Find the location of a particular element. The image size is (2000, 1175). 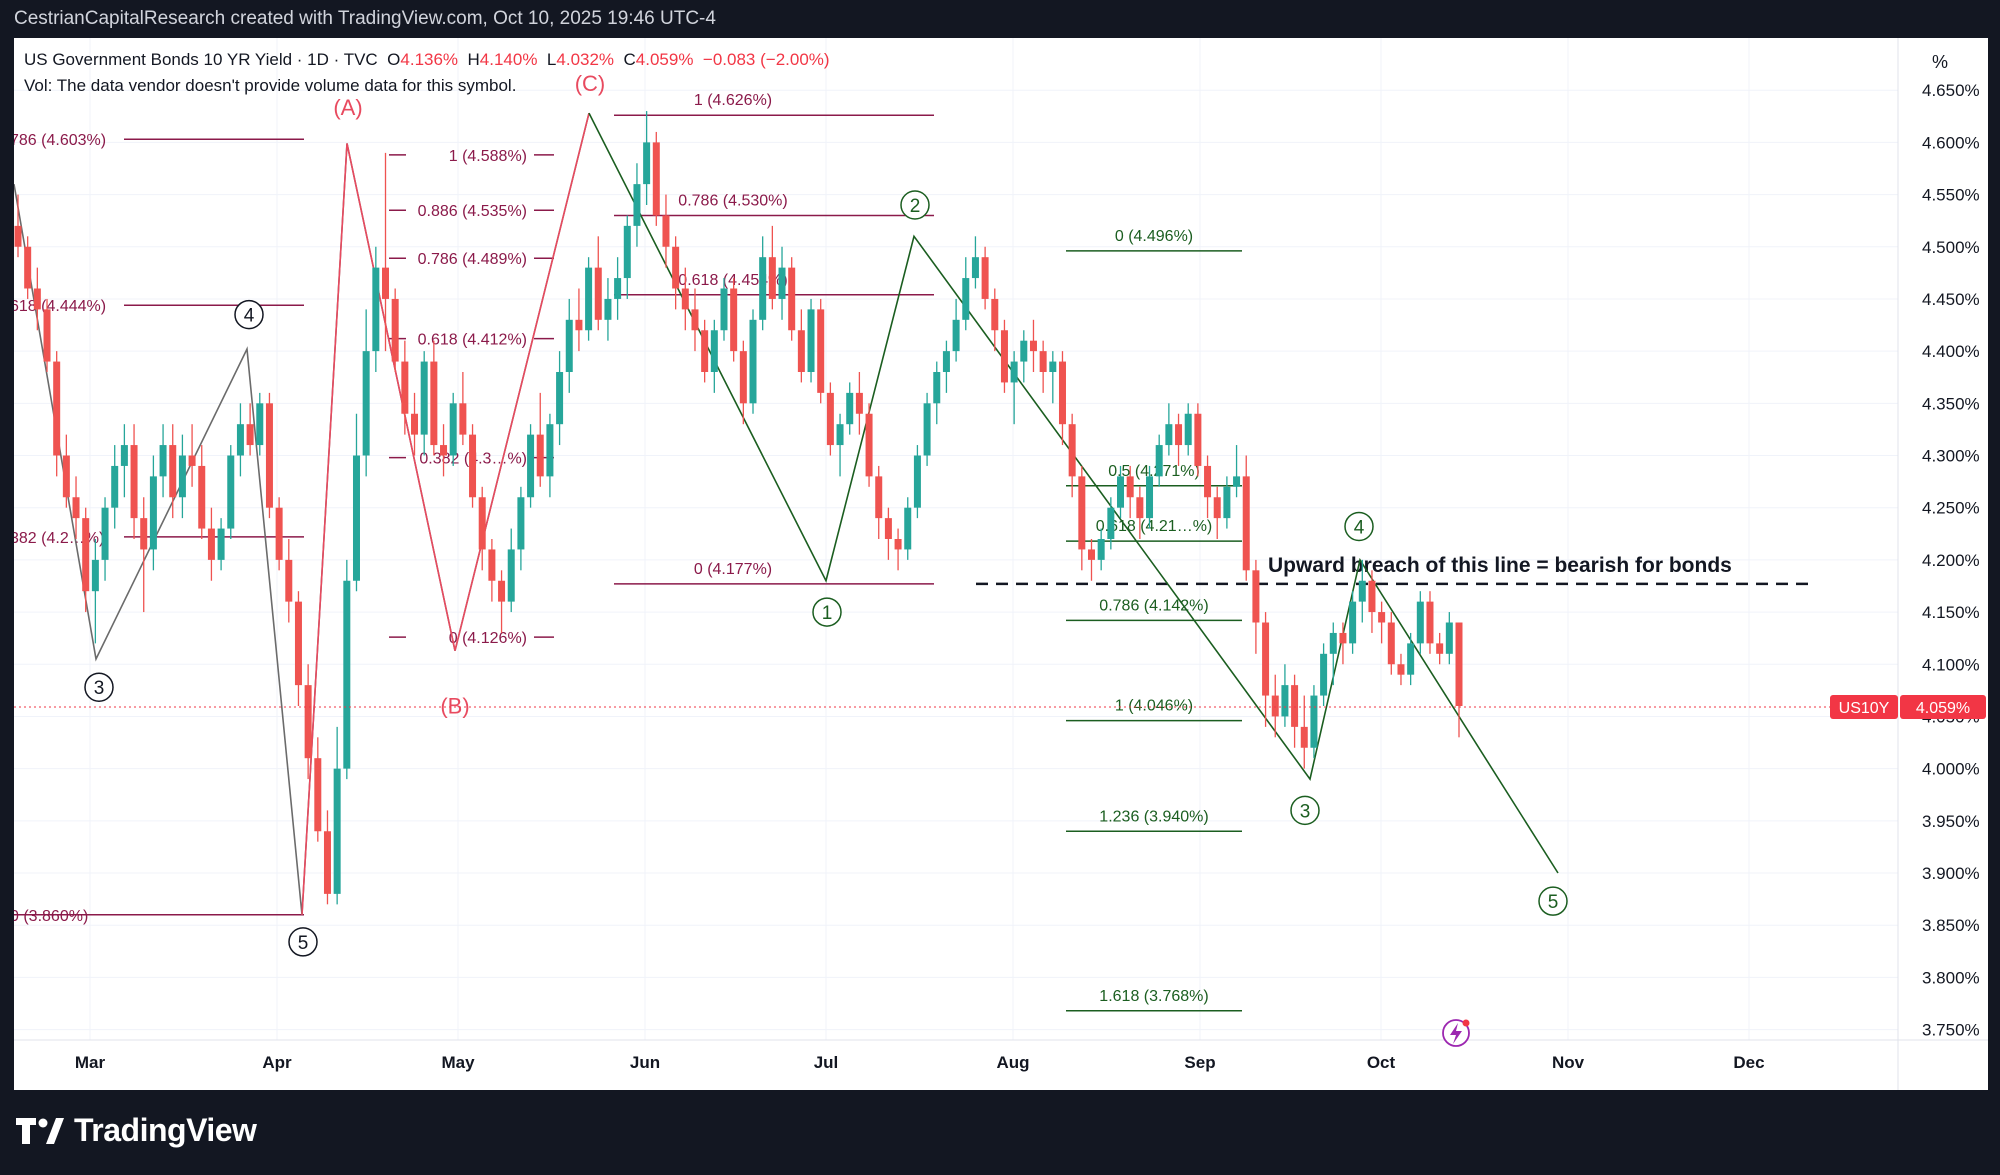

wave-line-red is located at coordinates (445, 513).